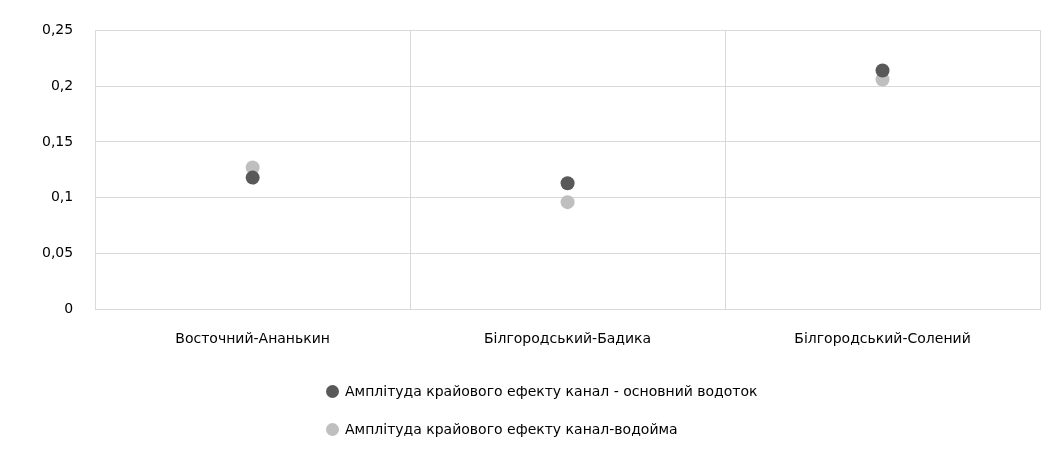  I want to click on legend-label: Амплітуда крайового ефекту канал-водойма, so click(511, 429).